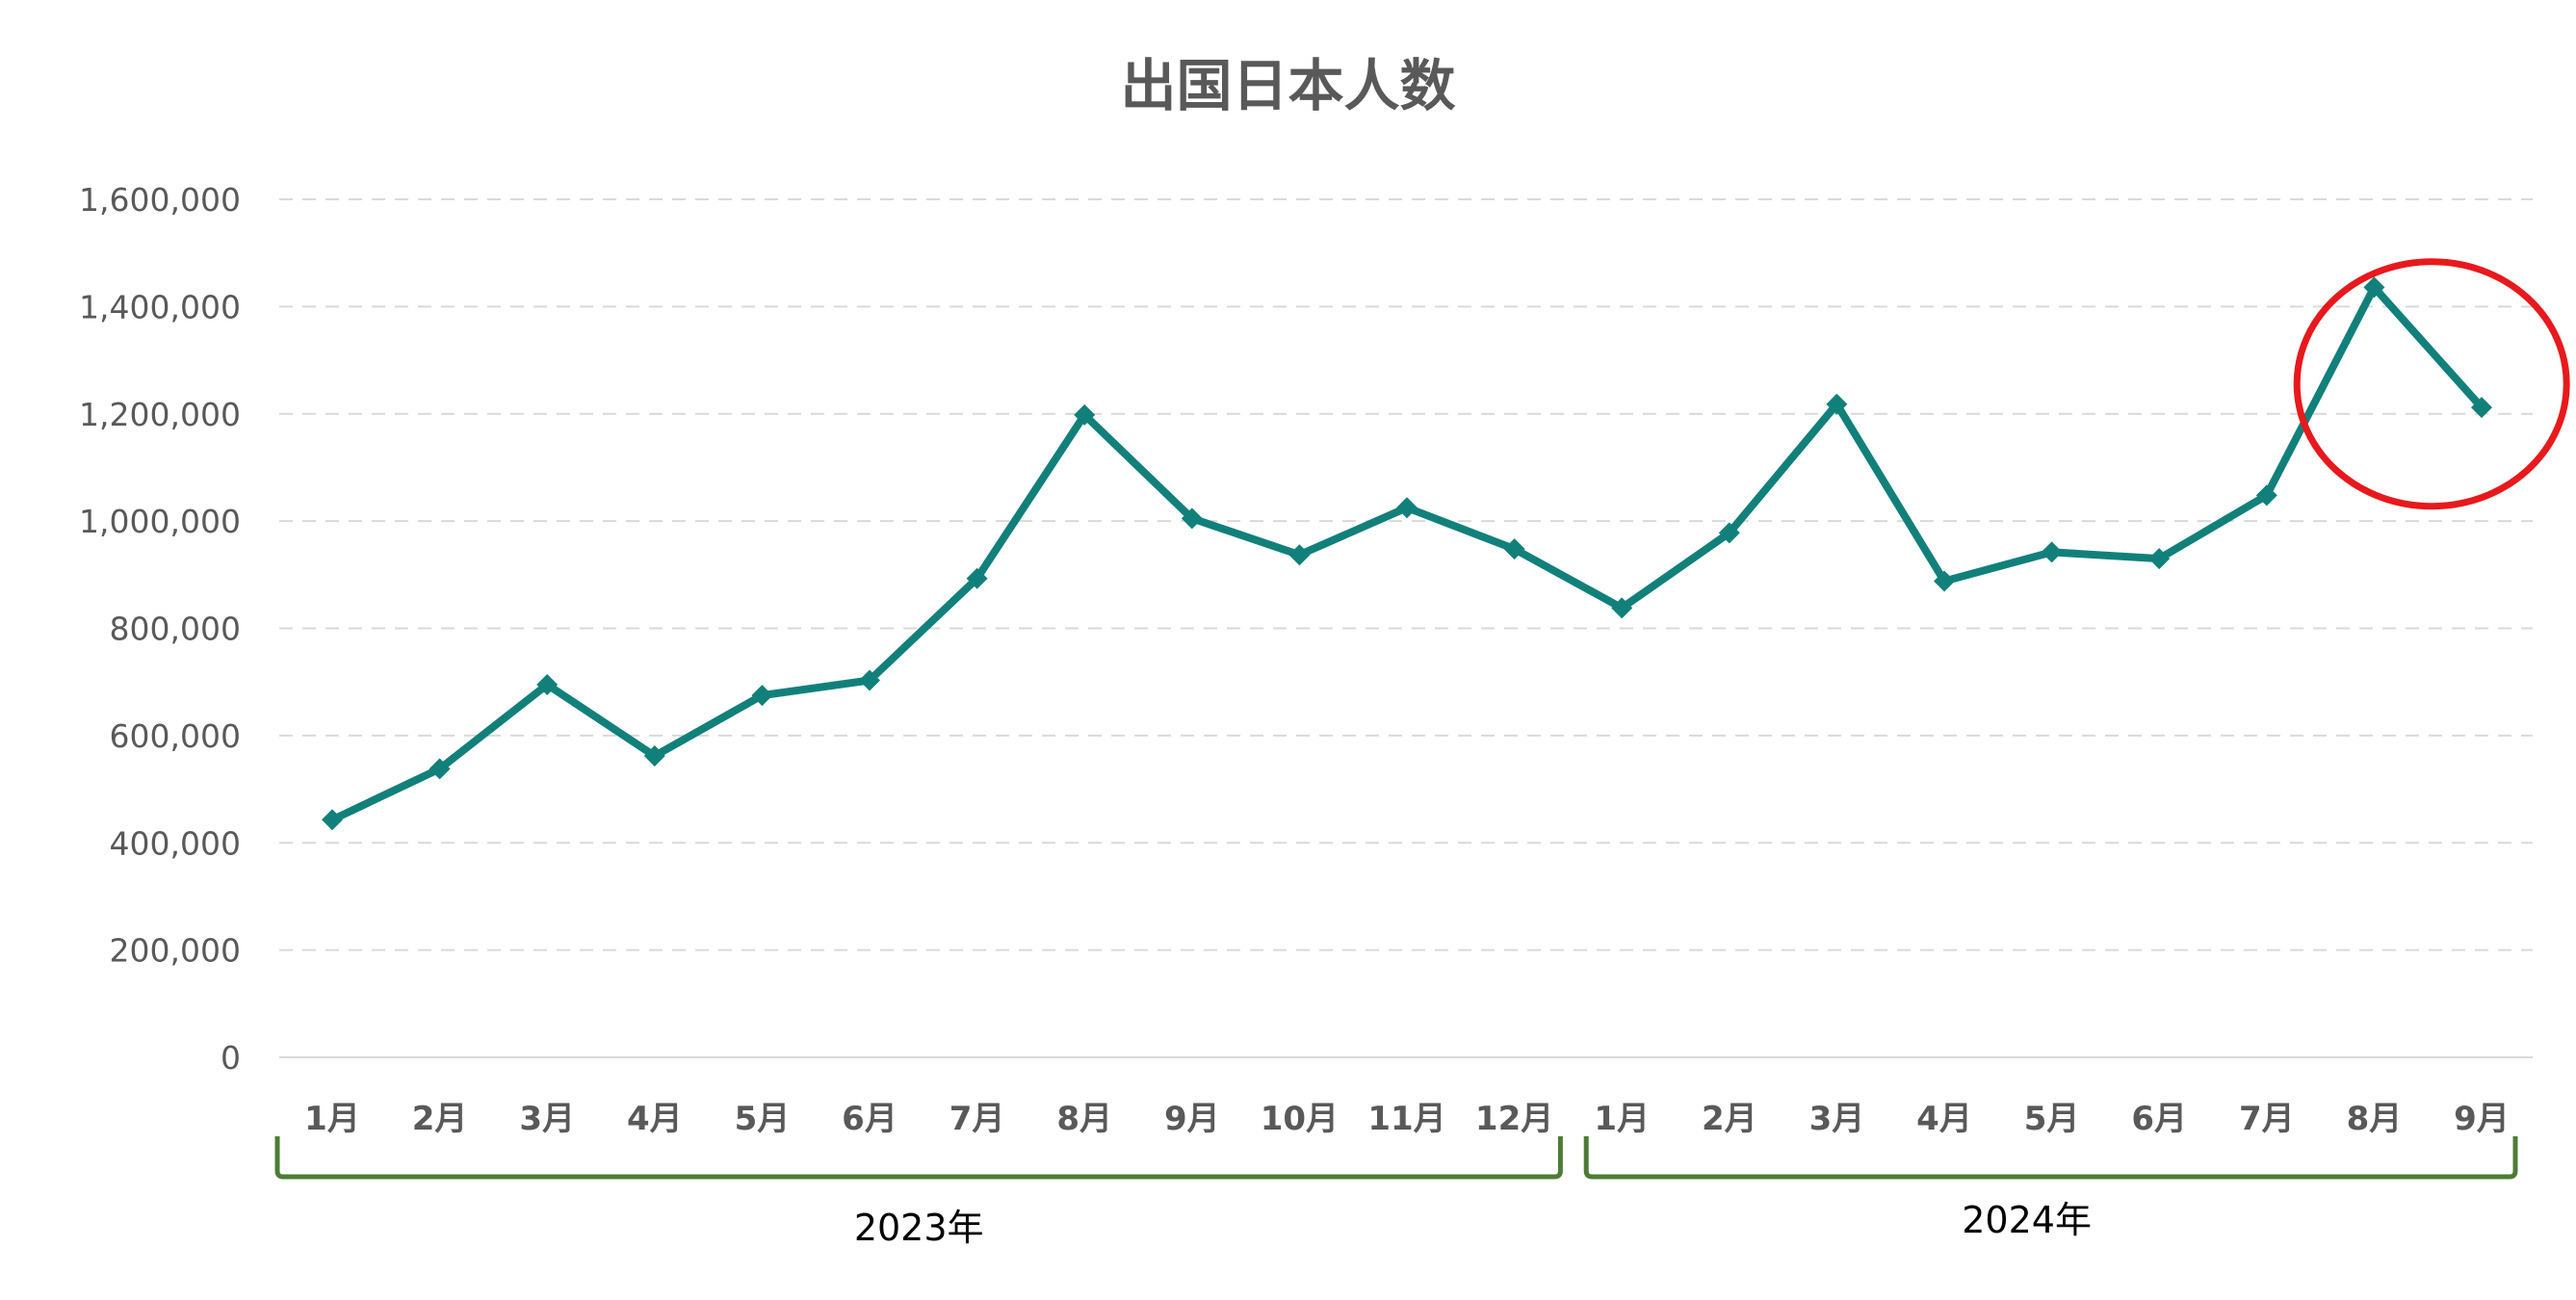 This screenshot has width=2576, height=1300. Describe the element at coordinates (919, 1228) in the screenshot. I see `year-label: 2023年` at that location.